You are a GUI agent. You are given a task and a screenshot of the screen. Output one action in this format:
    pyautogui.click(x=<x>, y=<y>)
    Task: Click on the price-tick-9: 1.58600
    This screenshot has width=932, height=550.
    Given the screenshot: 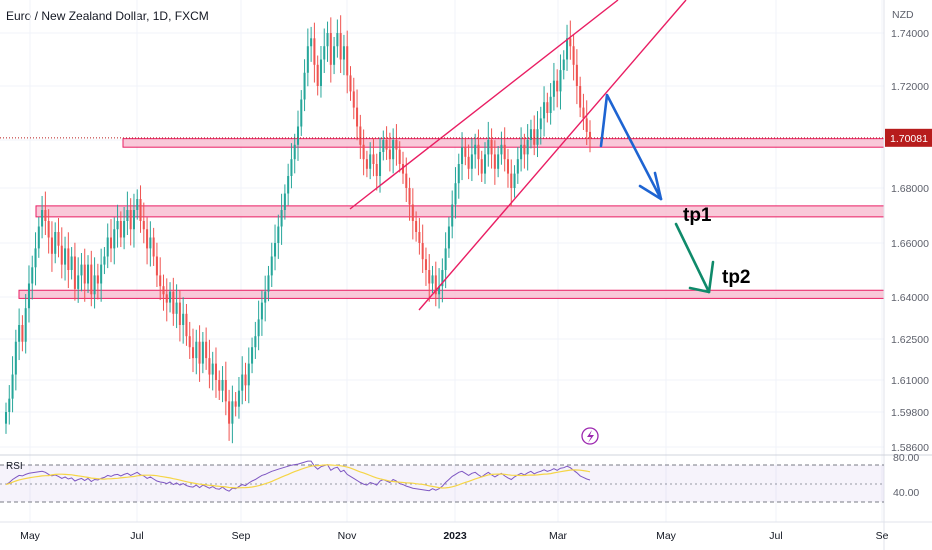 What is the action you would take?
    pyautogui.click(x=910, y=448)
    